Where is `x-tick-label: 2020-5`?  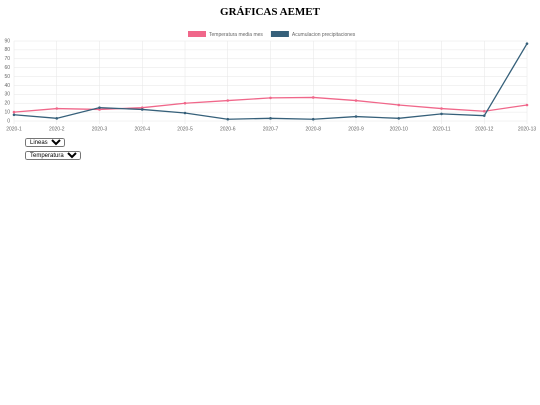
x-tick-label: 2020-5 is located at coordinates (185, 129).